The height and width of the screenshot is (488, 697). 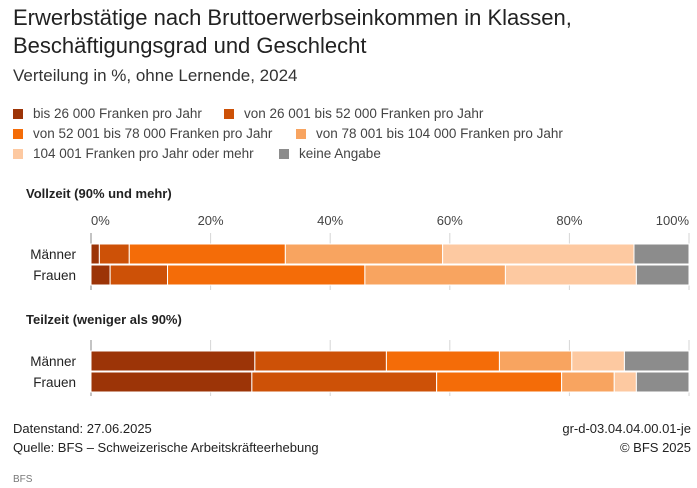 I want to click on legend-label-1: bis 26 000 Franken pro Jahr, so click(x=117, y=113).